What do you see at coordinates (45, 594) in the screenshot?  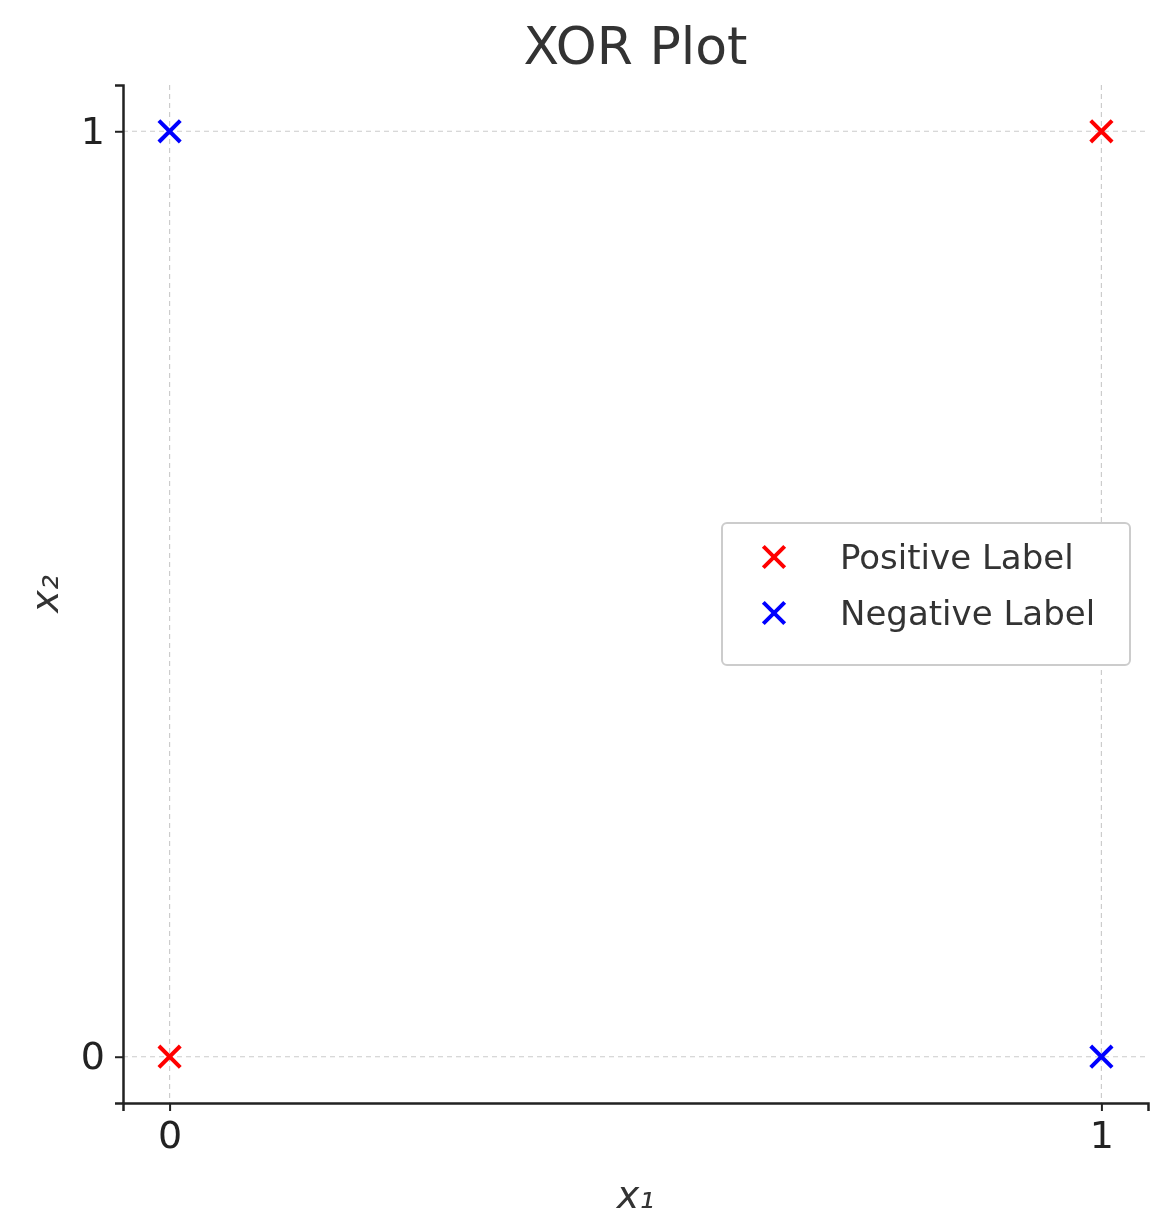 I see `y-axis-title: x₂` at bounding box center [45, 594].